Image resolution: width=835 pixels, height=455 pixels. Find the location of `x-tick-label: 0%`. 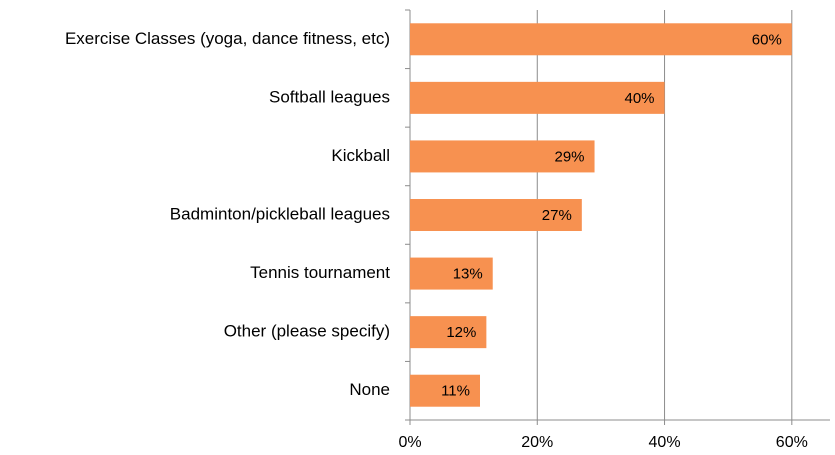

x-tick-label: 0% is located at coordinates (409, 442).